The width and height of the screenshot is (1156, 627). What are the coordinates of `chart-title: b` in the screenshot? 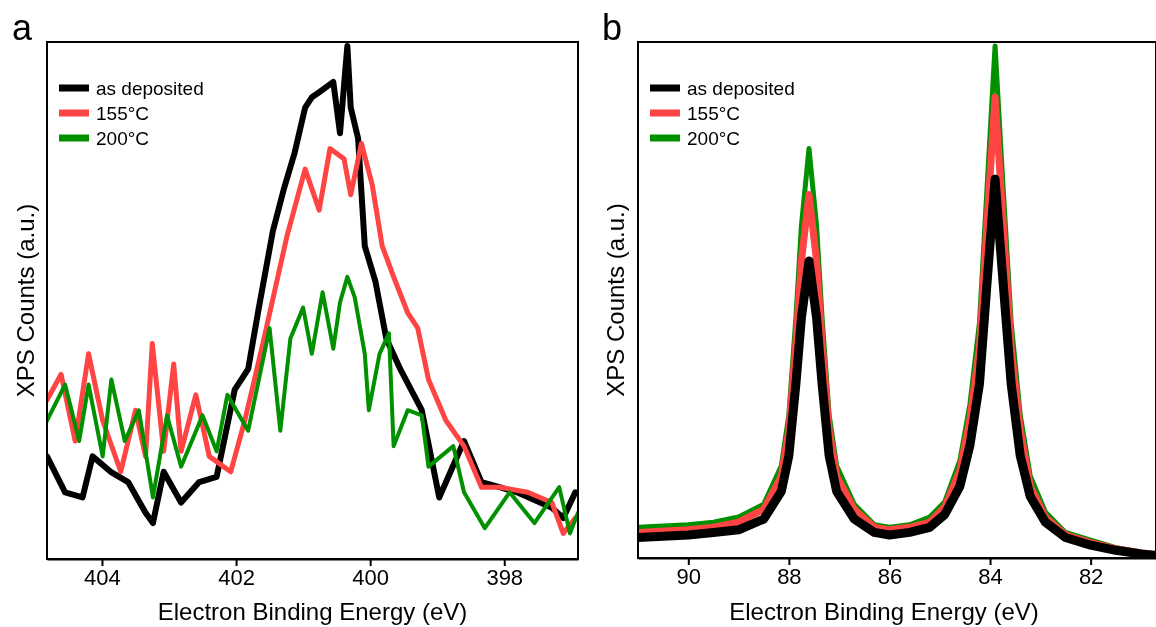 It's located at (612, 27).